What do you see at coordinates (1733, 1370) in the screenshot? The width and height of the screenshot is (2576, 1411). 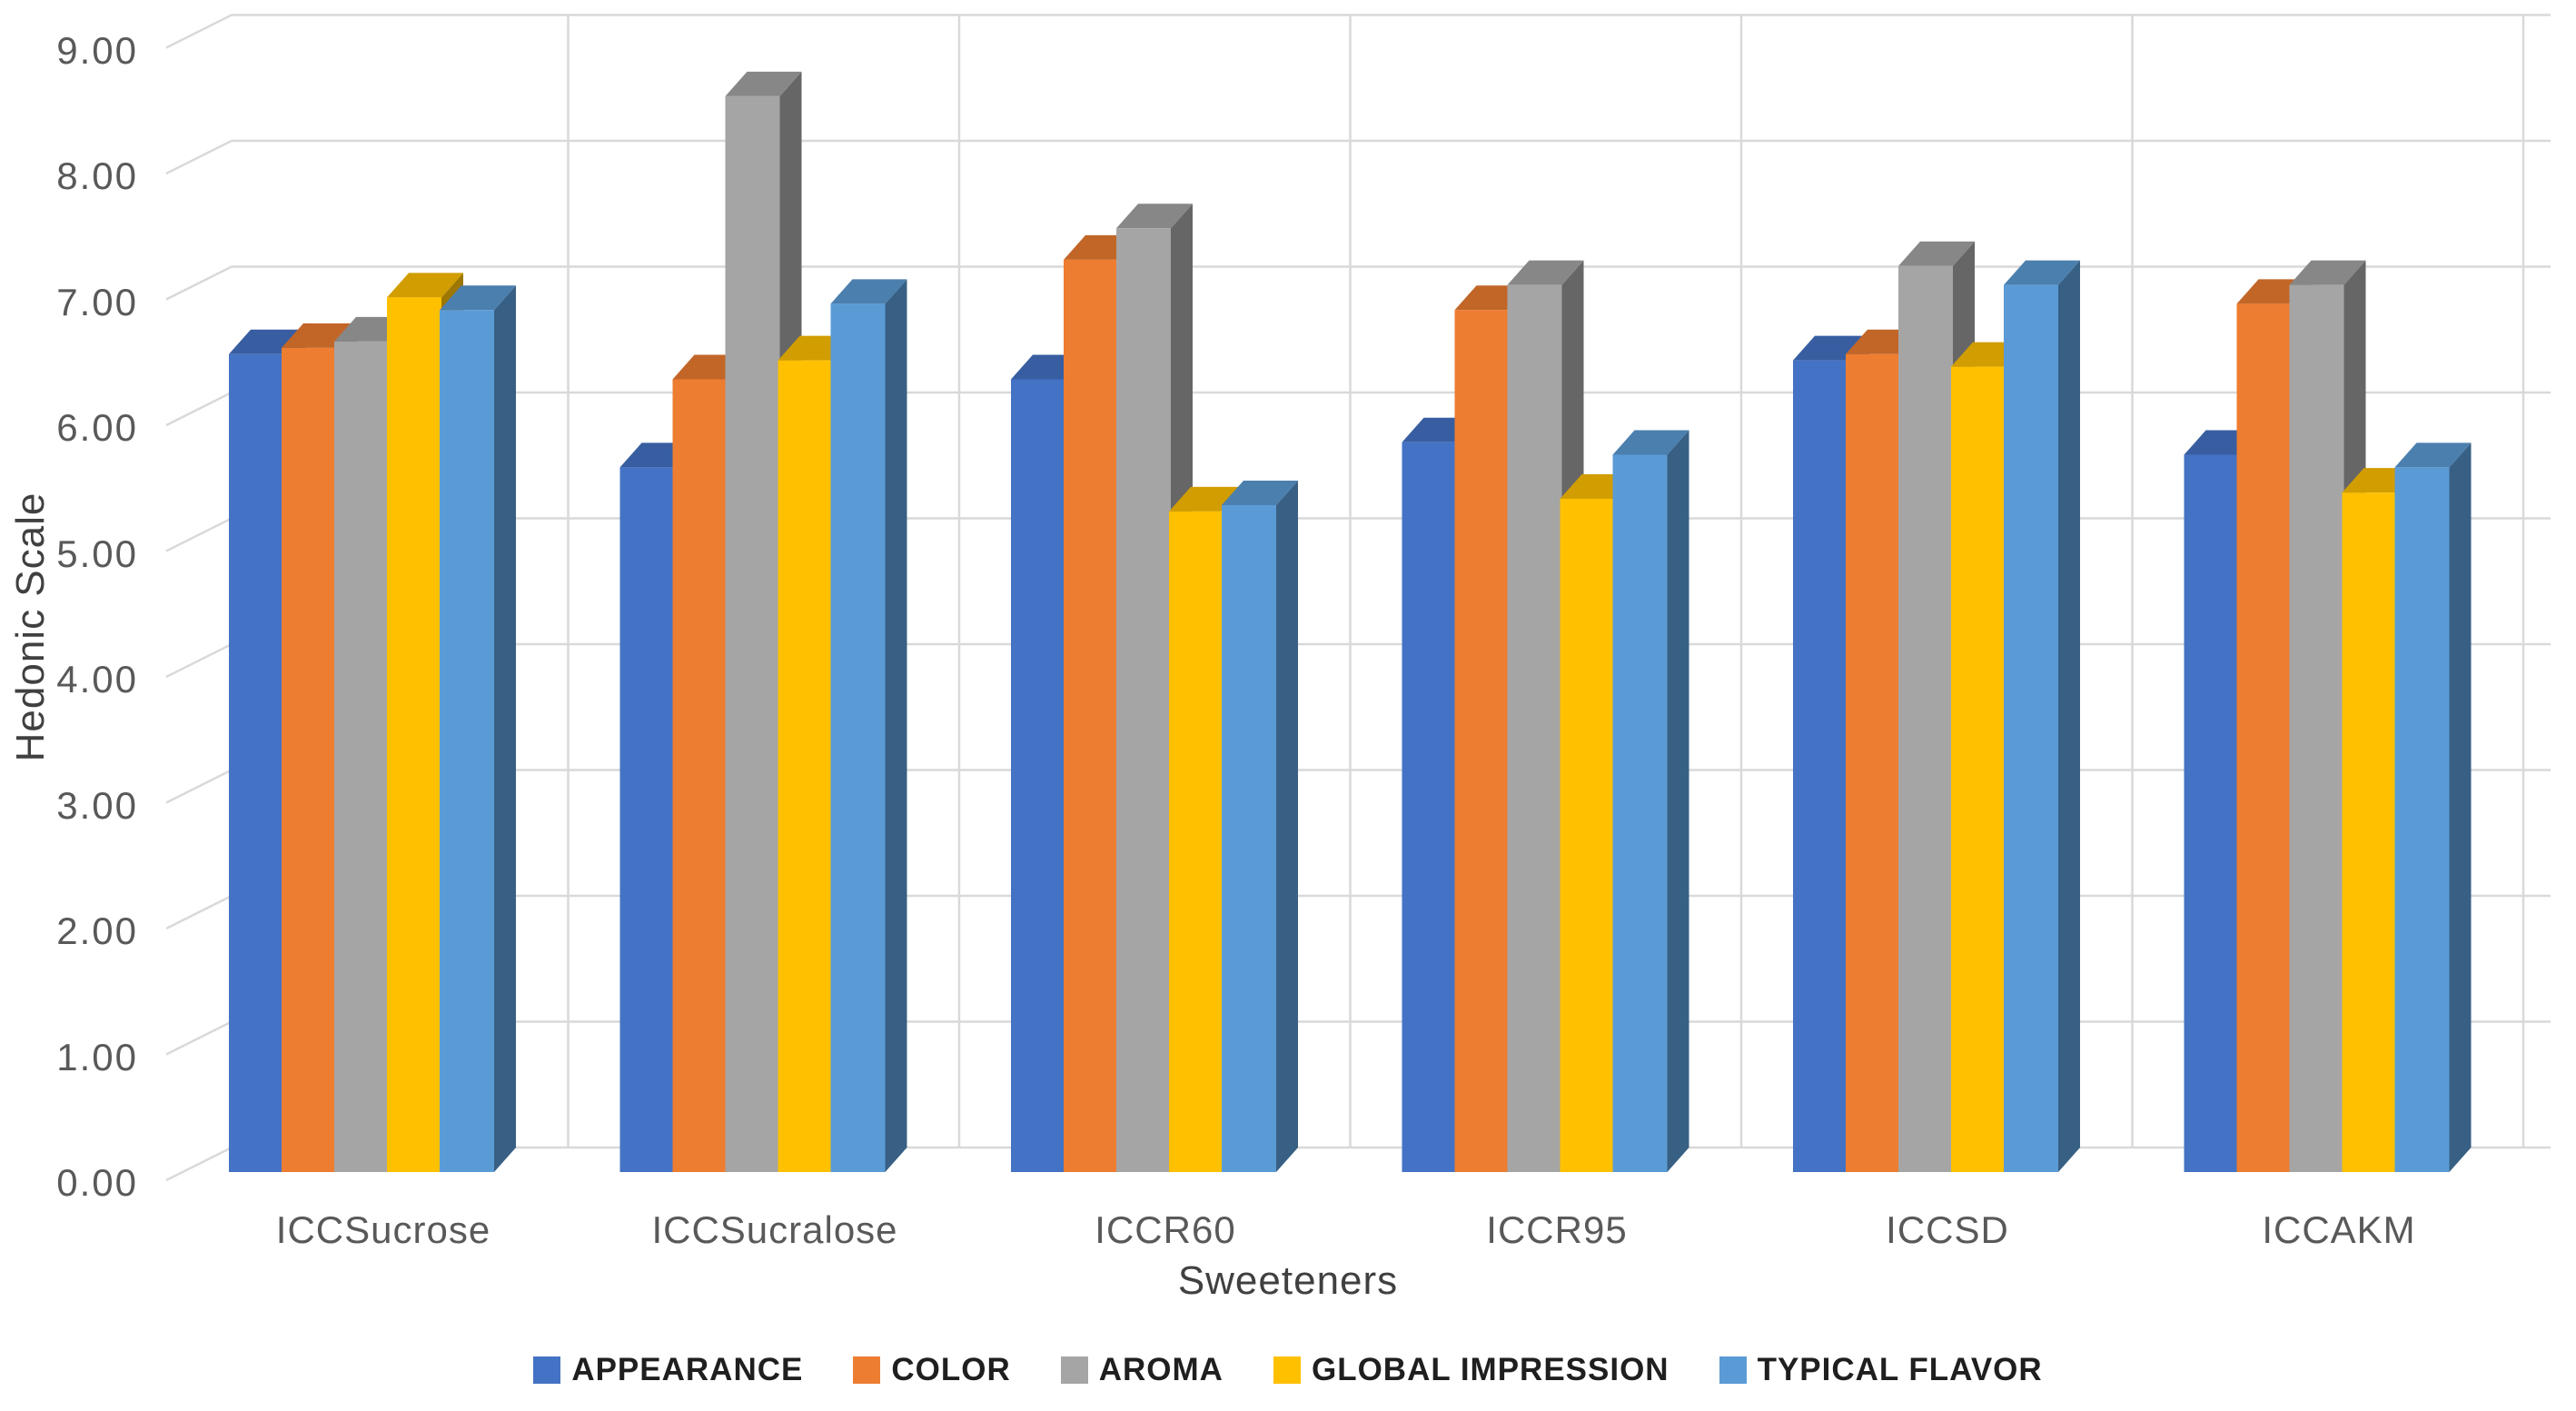 I see `typical-flavor-swatch-icon` at bounding box center [1733, 1370].